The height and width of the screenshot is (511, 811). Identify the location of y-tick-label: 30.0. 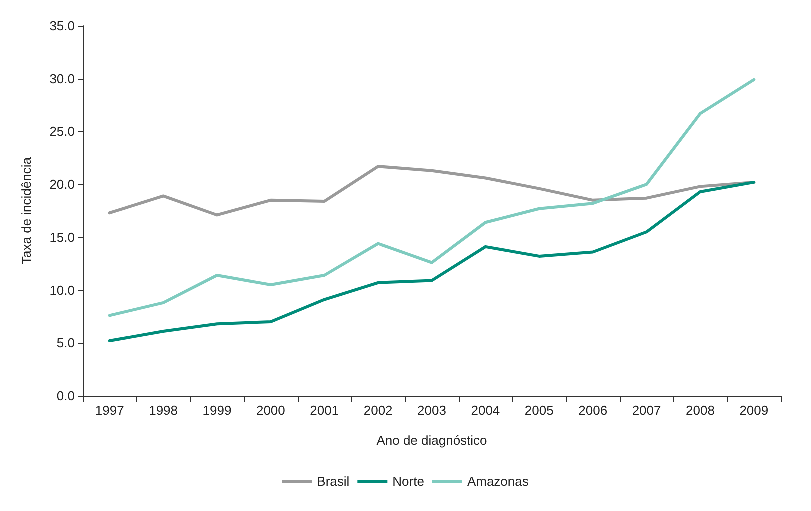
(62, 78).